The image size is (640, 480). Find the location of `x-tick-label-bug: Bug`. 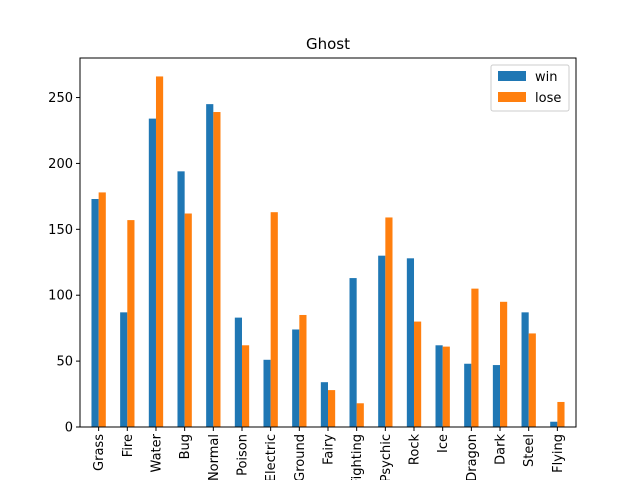

x-tick-label-bug: Bug is located at coordinates (185, 446).